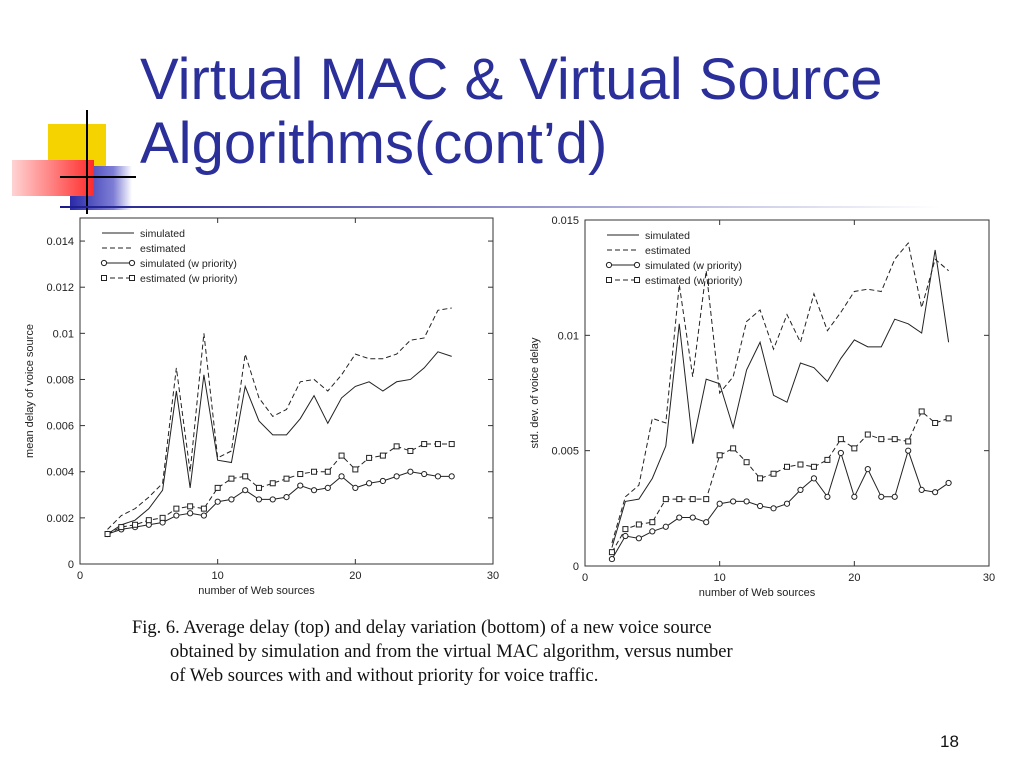  Describe the element at coordinates (80, 576) in the screenshot. I see `x-tick-label: 0` at that location.